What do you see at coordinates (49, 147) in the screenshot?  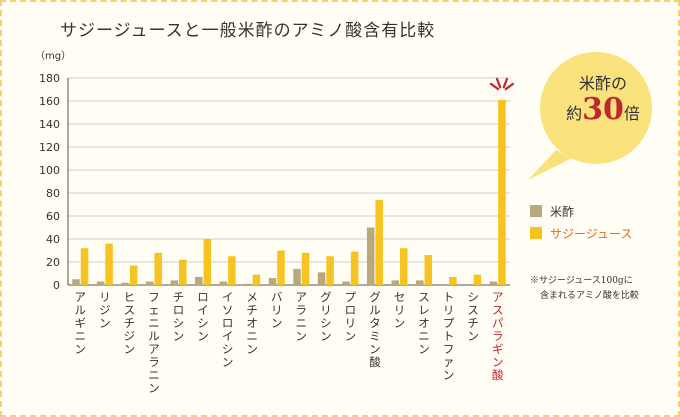 I see `y-tick-label: 120` at bounding box center [49, 147].